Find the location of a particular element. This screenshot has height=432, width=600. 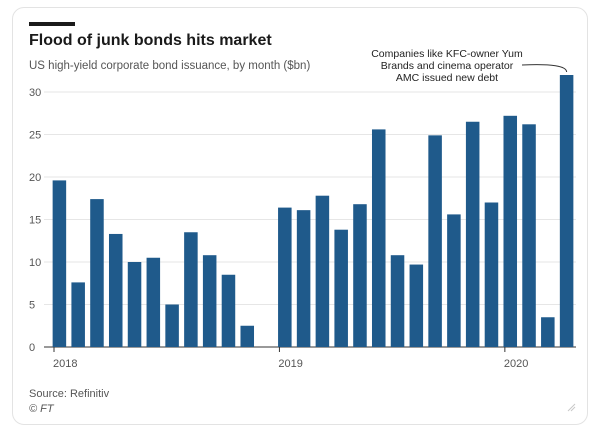

y-tick-label: 15 is located at coordinates (35, 221).